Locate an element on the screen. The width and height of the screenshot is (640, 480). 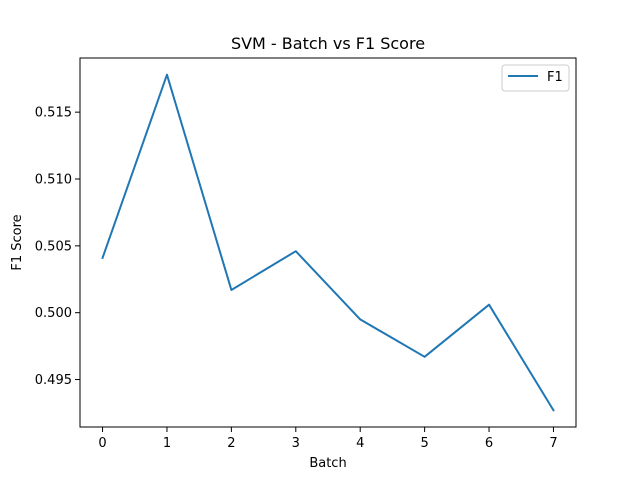
x-tick-label: 5 is located at coordinates (424, 443).